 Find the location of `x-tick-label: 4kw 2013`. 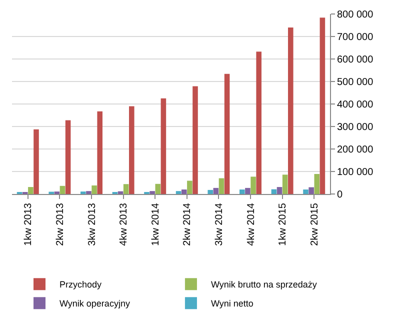

x-tick-label: 4kw 2013 is located at coordinates (124, 224).